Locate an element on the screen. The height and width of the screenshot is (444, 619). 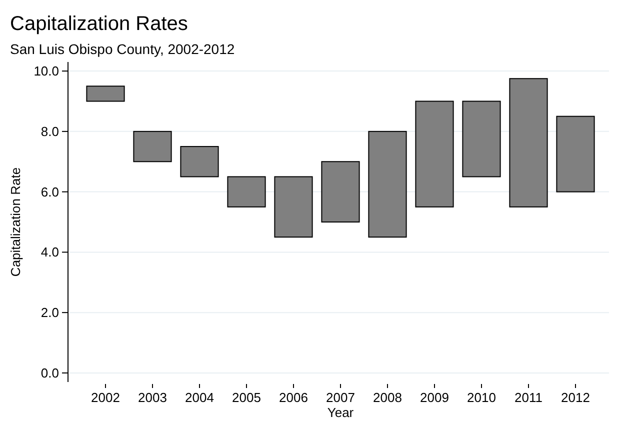
y-tick-label: 10.0 is located at coordinates (46, 71).